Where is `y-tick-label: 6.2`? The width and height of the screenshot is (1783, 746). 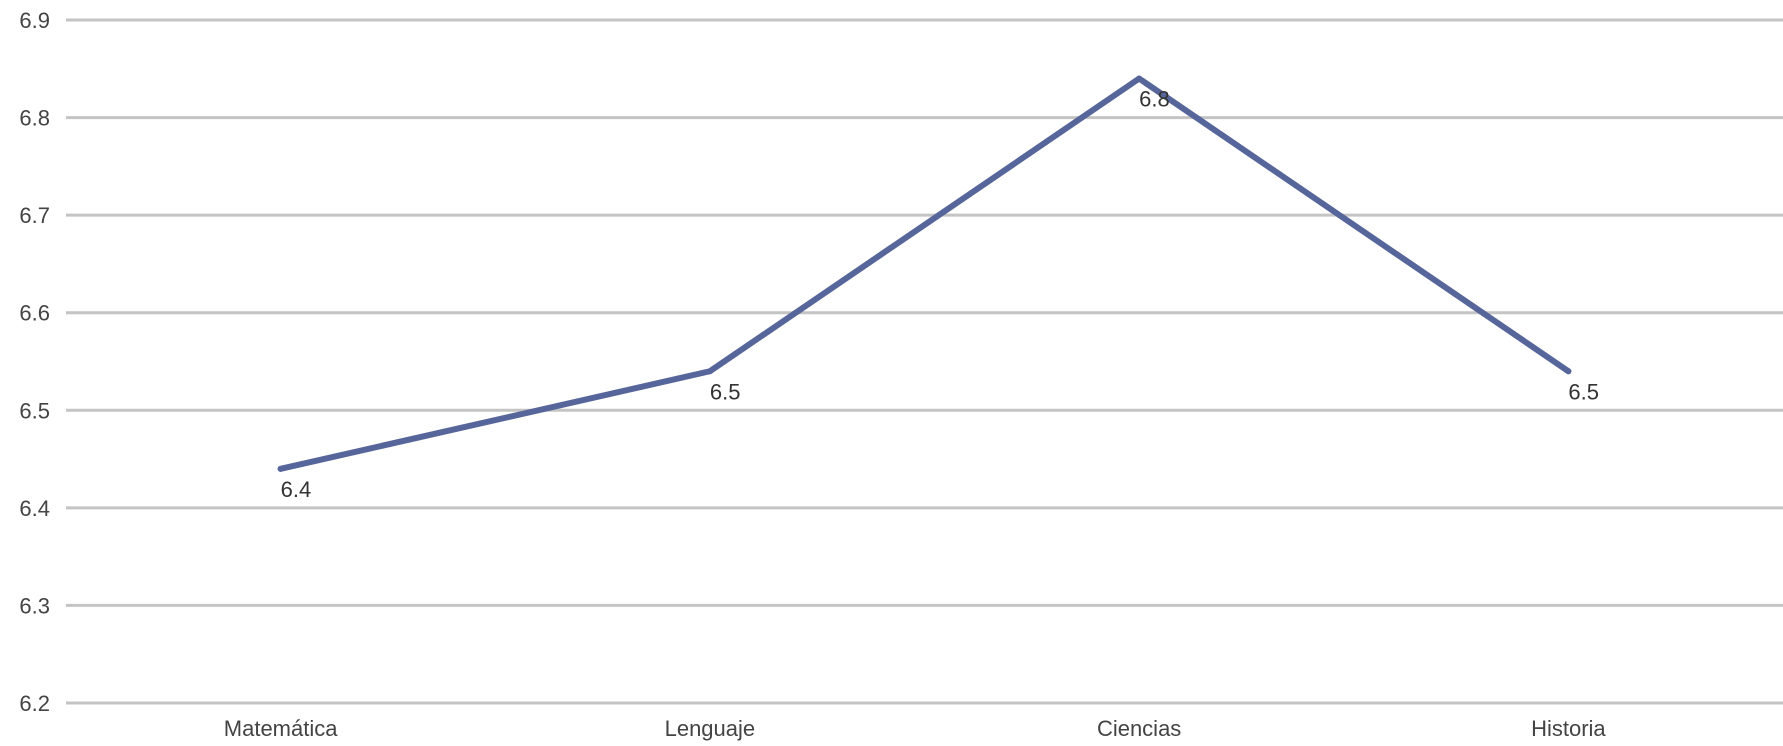
y-tick-label: 6.2 is located at coordinates (34, 703).